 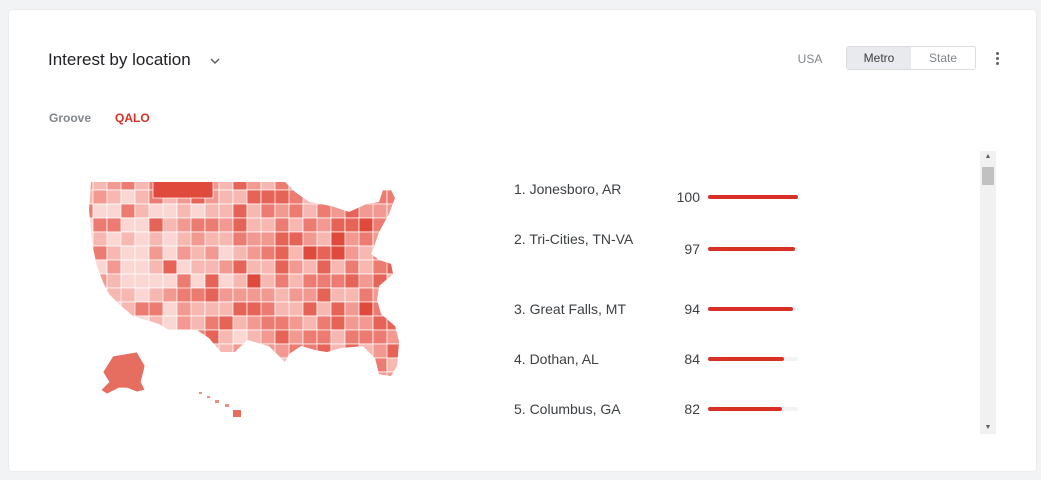 I want to click on scrollbar-thumb, so click(x=988, y=176).